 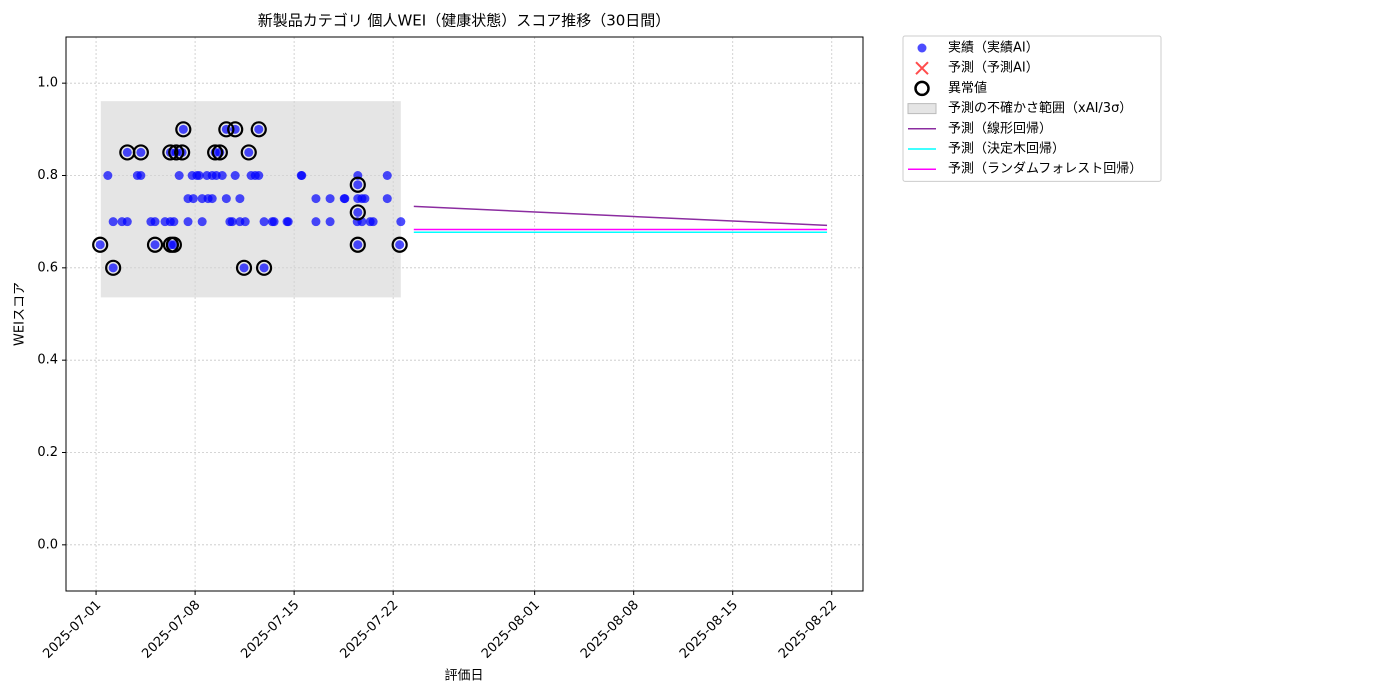 I want to click on legend-label: 予測（ランダムフォレスト回帰）, so click(x=1045, y=169).